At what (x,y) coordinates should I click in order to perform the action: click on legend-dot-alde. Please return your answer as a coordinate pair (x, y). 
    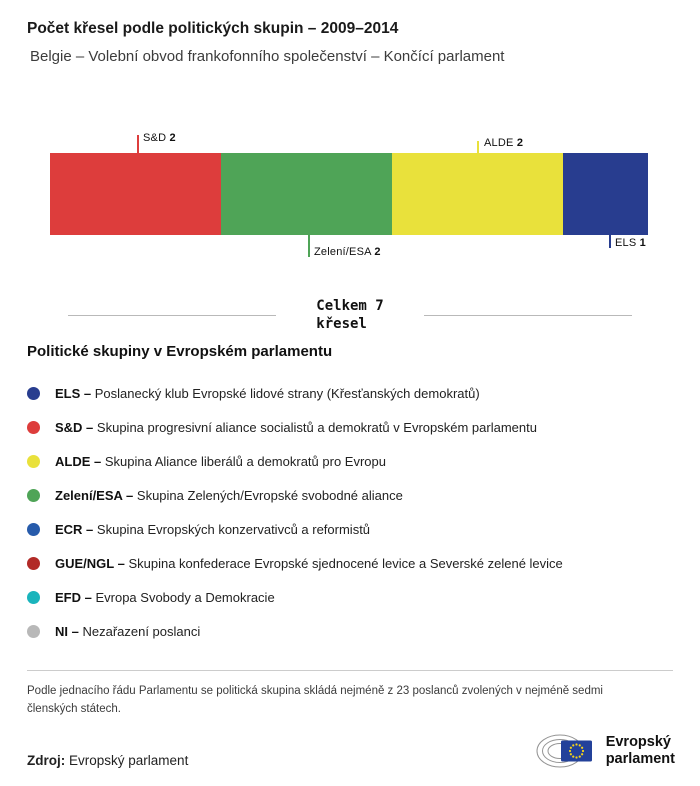
    Looking at the image, I should click on (33, 461).